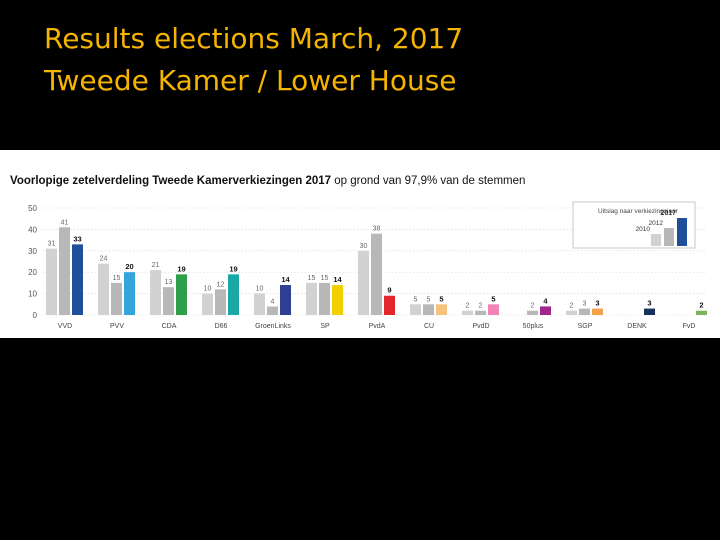 The image size is (720, 540). What do you see at coordinates (32, 229) in the screenshot?
I see `y-tick-label: 40` at bounding box center [32, 229].